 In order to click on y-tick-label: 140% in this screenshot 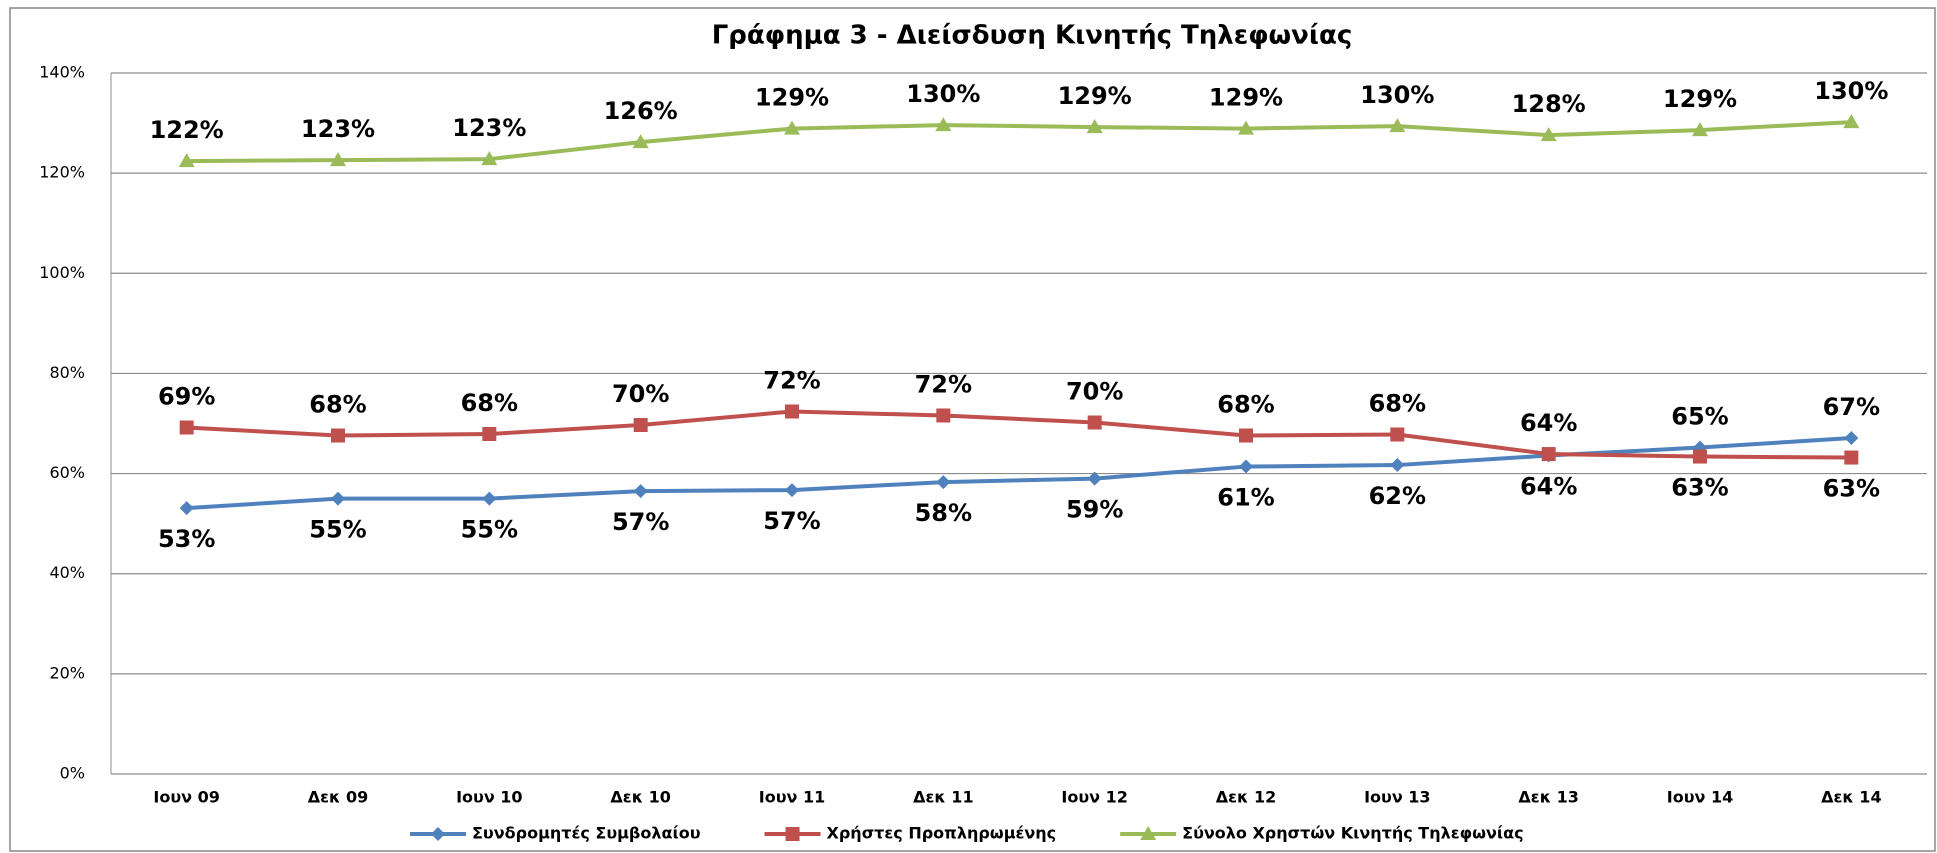, I will do `click(62, 72)`.